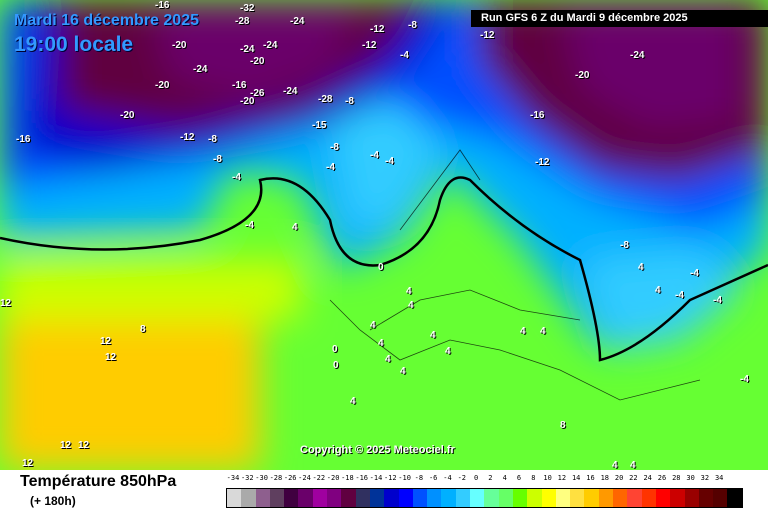 The height and width of the screenshot is (512, 768). I want to click on legend-tick: 2, so click(490, 478).